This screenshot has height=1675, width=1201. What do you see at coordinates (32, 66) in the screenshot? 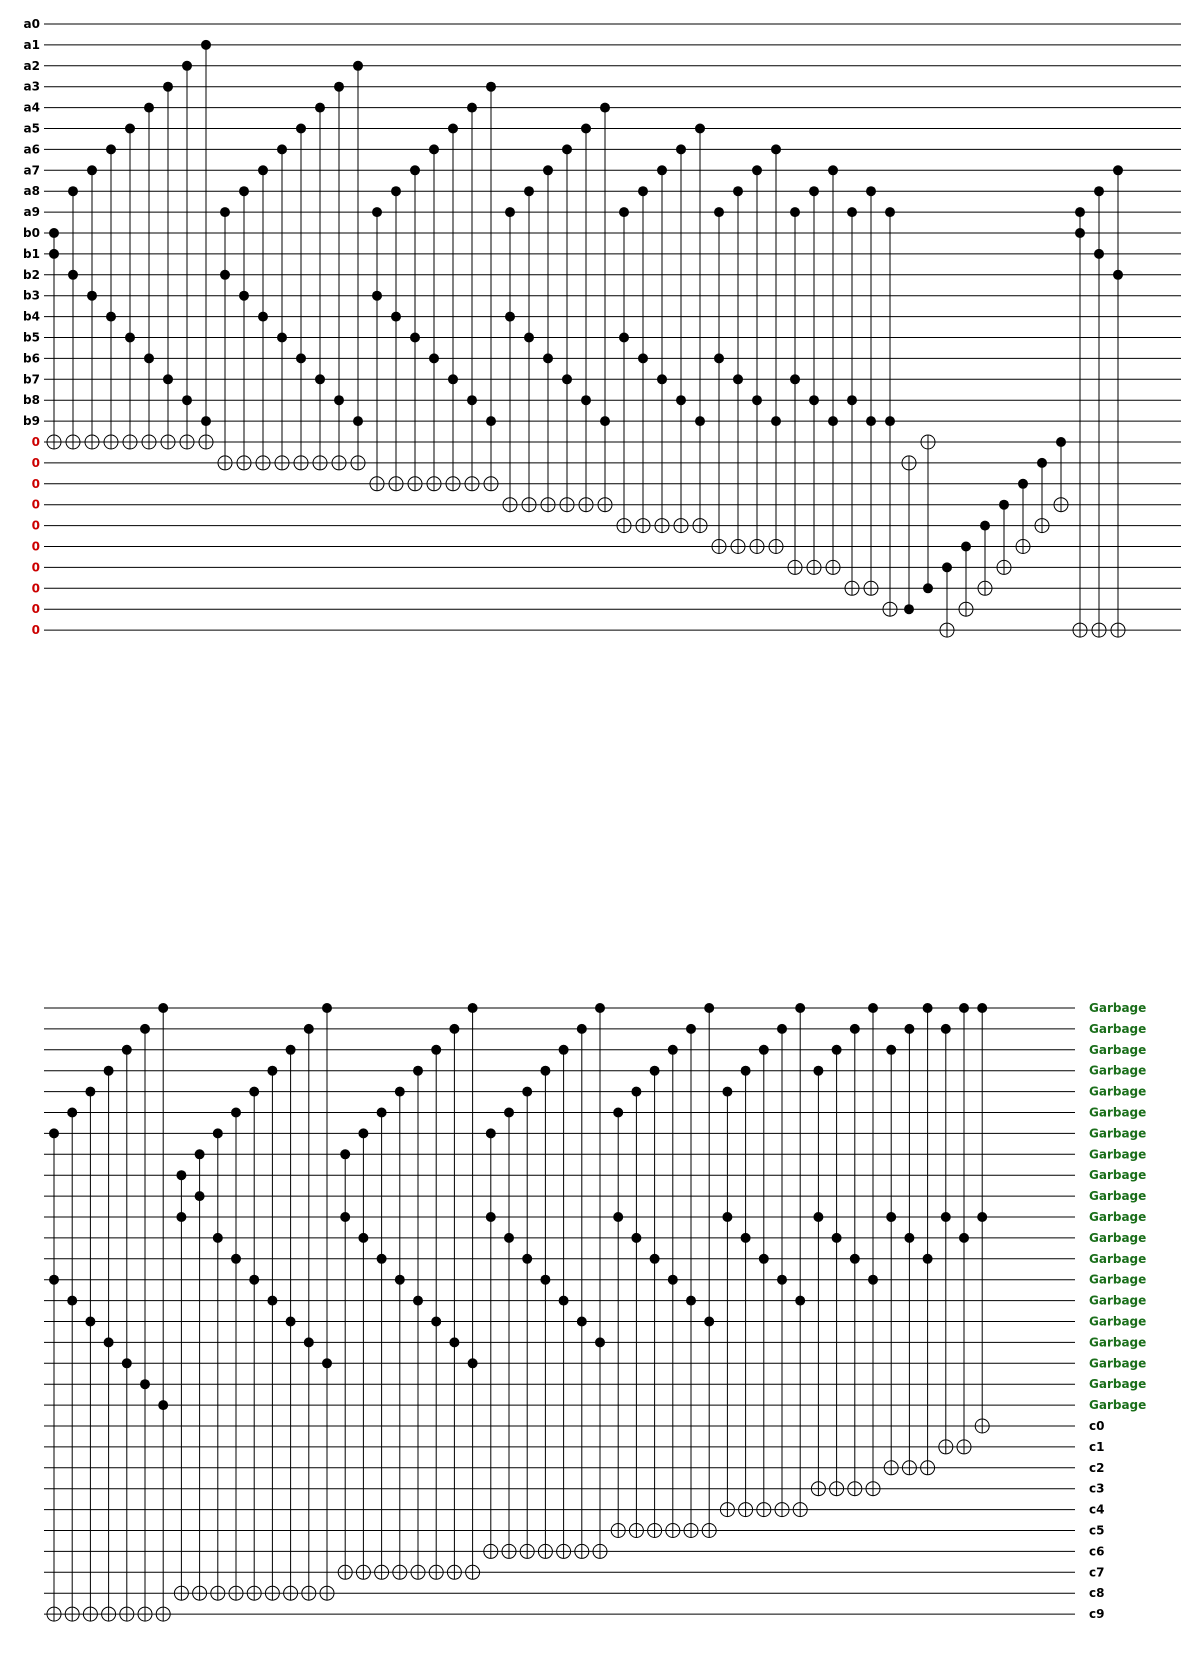
I see `wire-label: a2` at bounding box center [32, 66].